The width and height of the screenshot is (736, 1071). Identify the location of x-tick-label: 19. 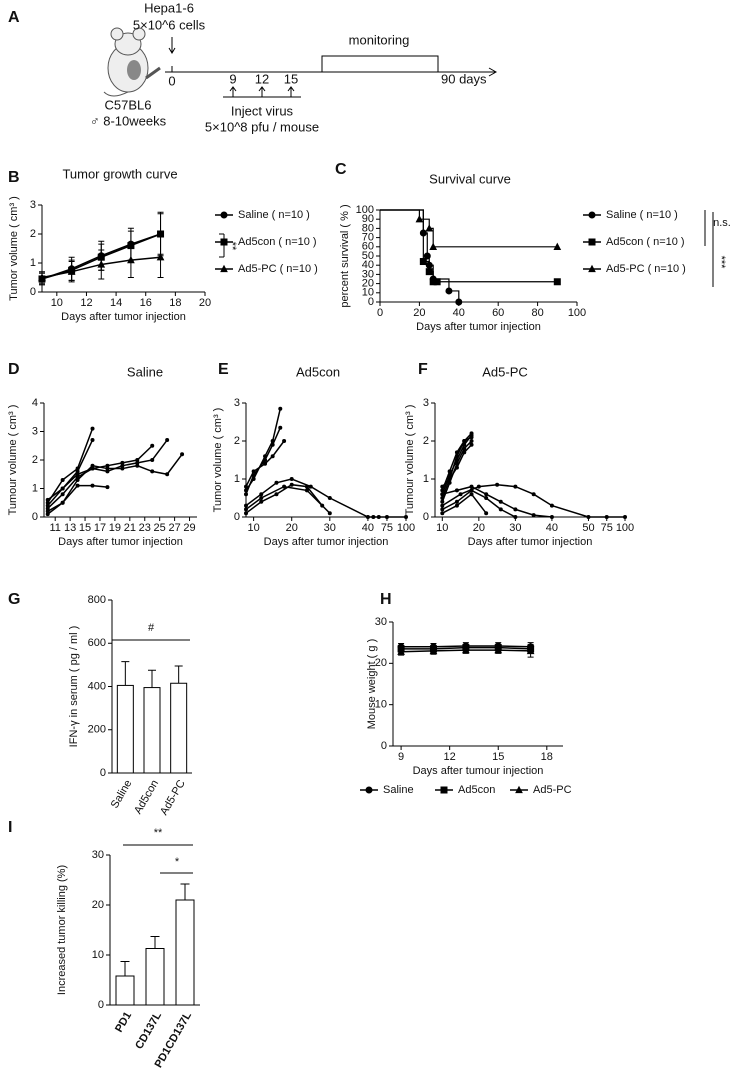
(115, 528).